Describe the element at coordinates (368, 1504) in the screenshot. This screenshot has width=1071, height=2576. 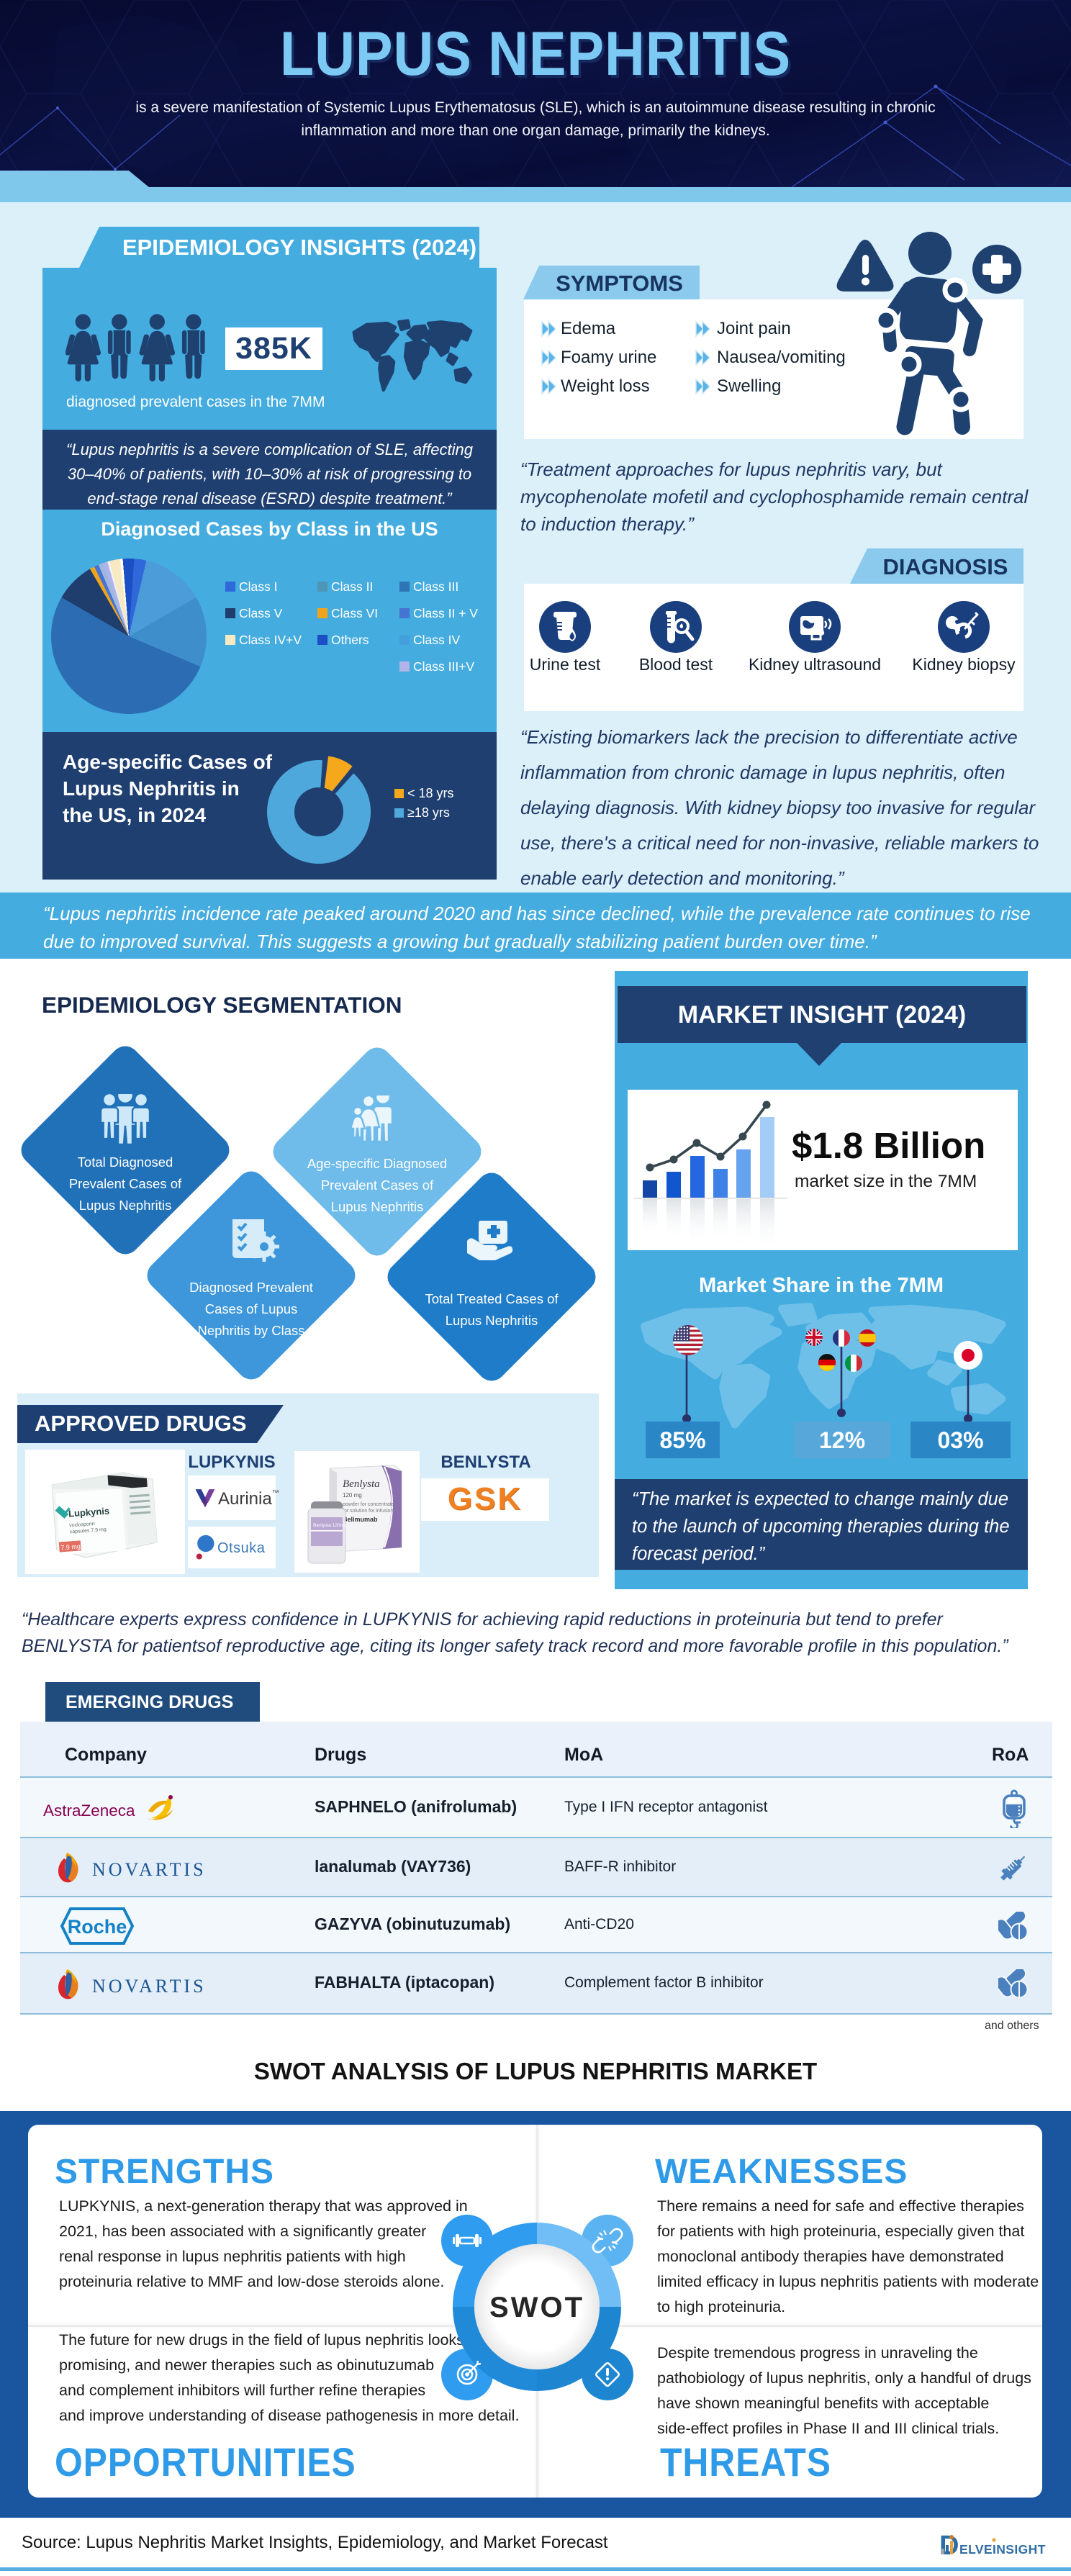
I see `svg-text: powder for concentrate` at that location.